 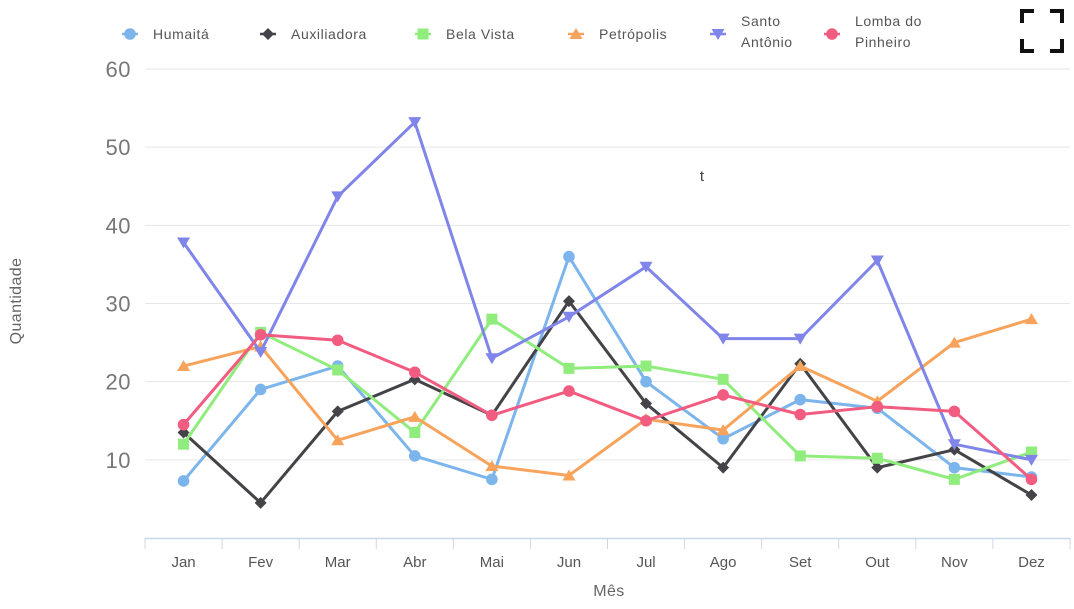 What do you see at coordinates (118, 69) in the screenshot?
I see `y-tick-label: 60` at bounding box center [118, 69].